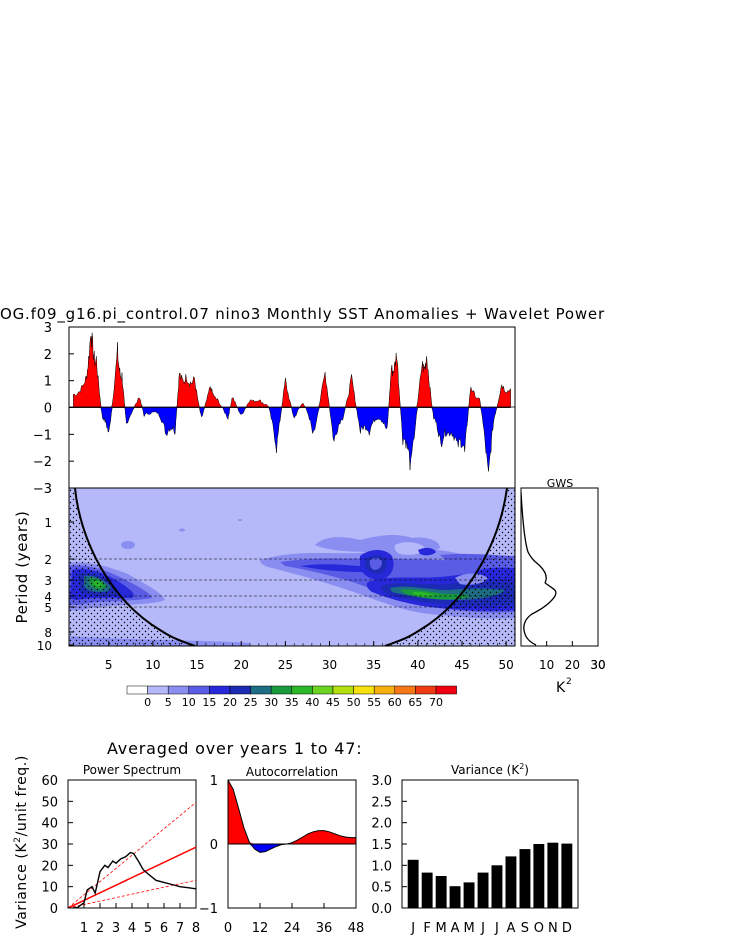  I want to click on year-tick-label: 30, so click(329, 665).